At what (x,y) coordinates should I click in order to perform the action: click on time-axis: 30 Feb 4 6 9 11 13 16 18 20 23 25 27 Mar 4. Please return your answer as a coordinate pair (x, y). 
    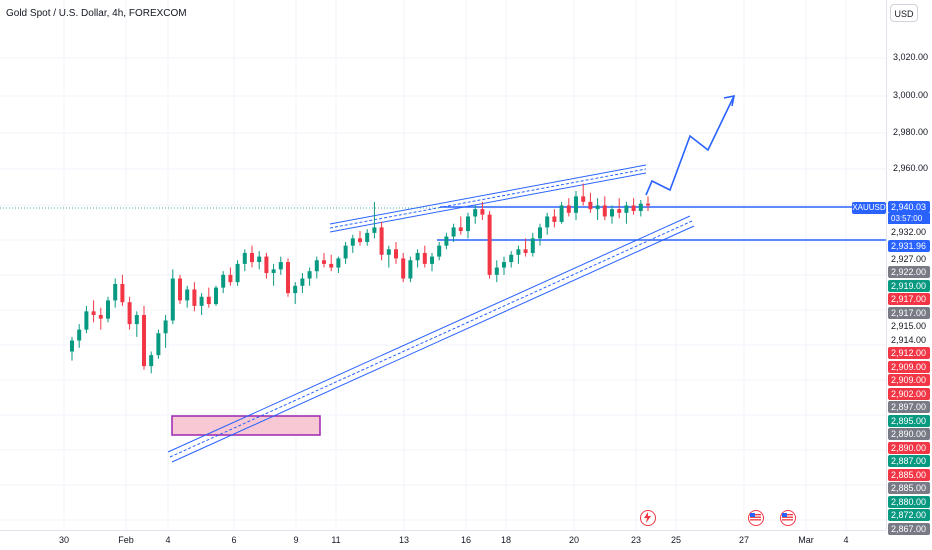
    Looking at the image, I should click on (443, 540).